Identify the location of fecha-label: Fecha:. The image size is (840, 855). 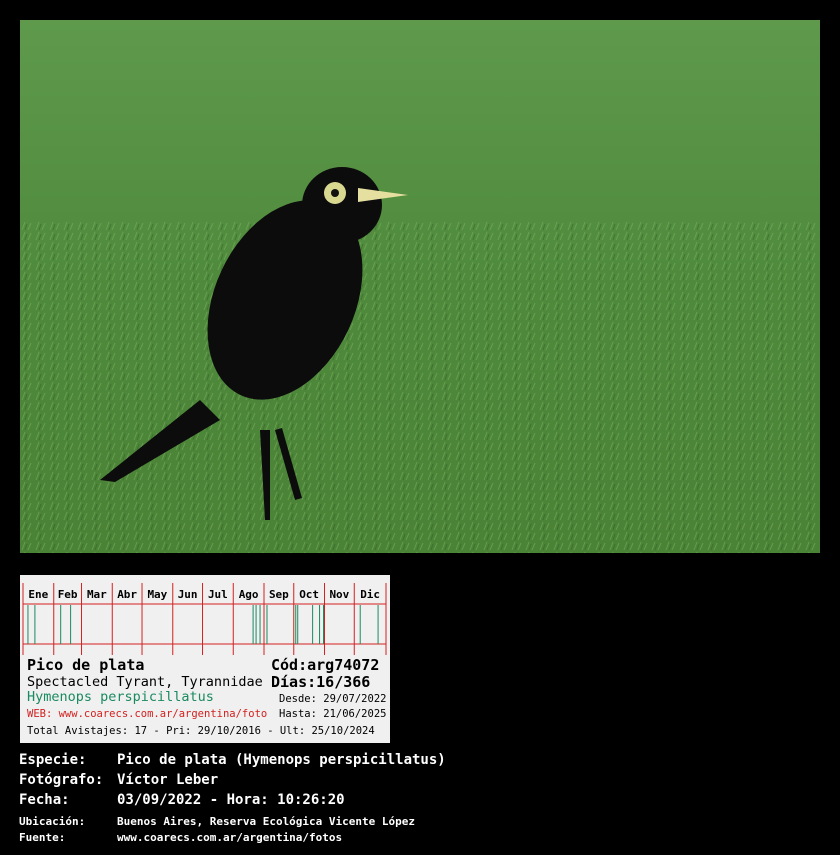
(44, 800).